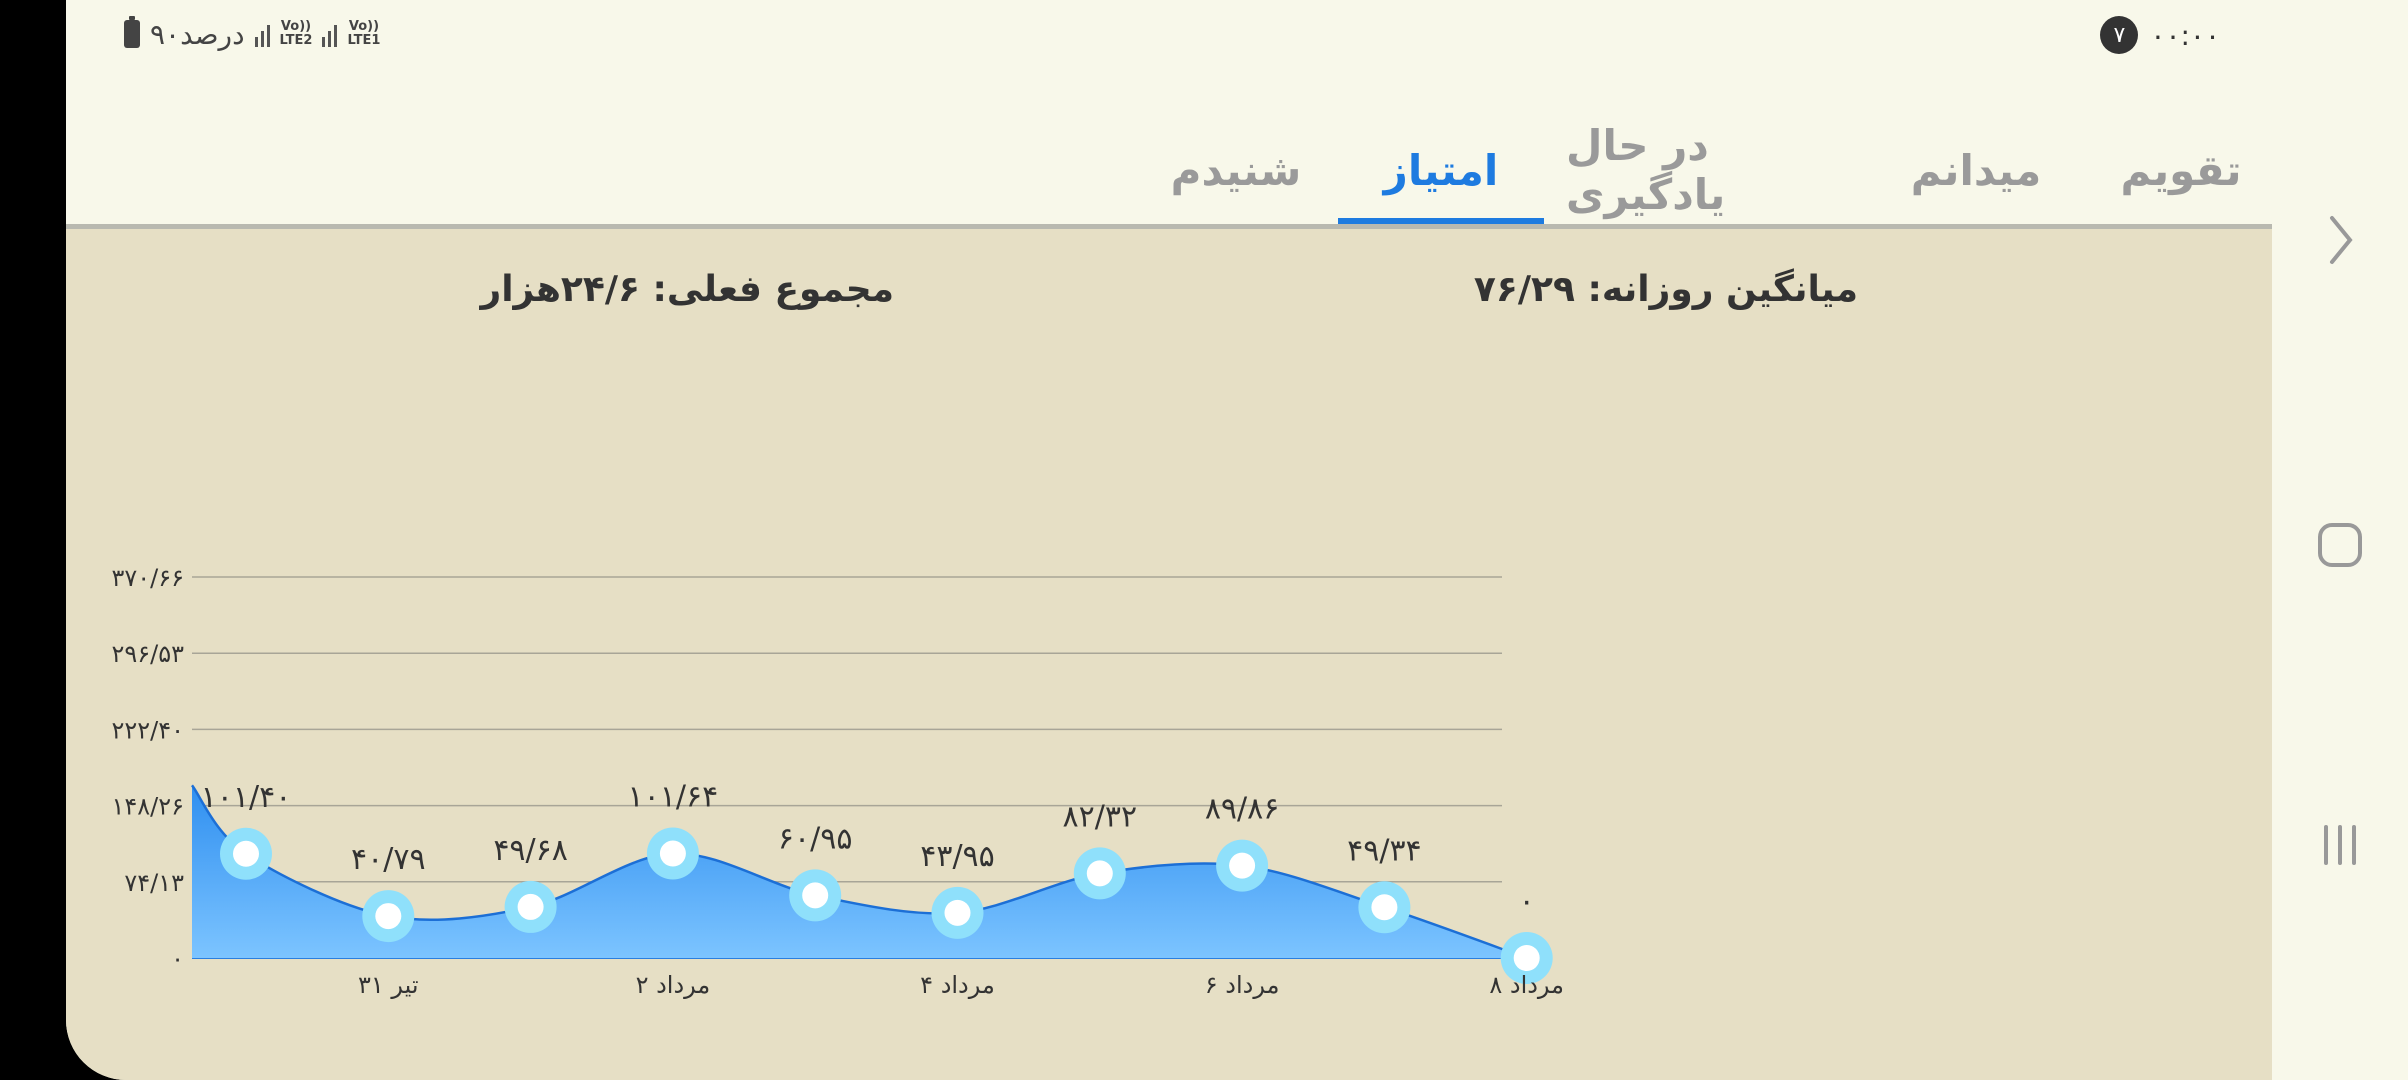  Describe the element at coordinates (1169, 226) in the screenshot. I see `tab-divider` at that location.